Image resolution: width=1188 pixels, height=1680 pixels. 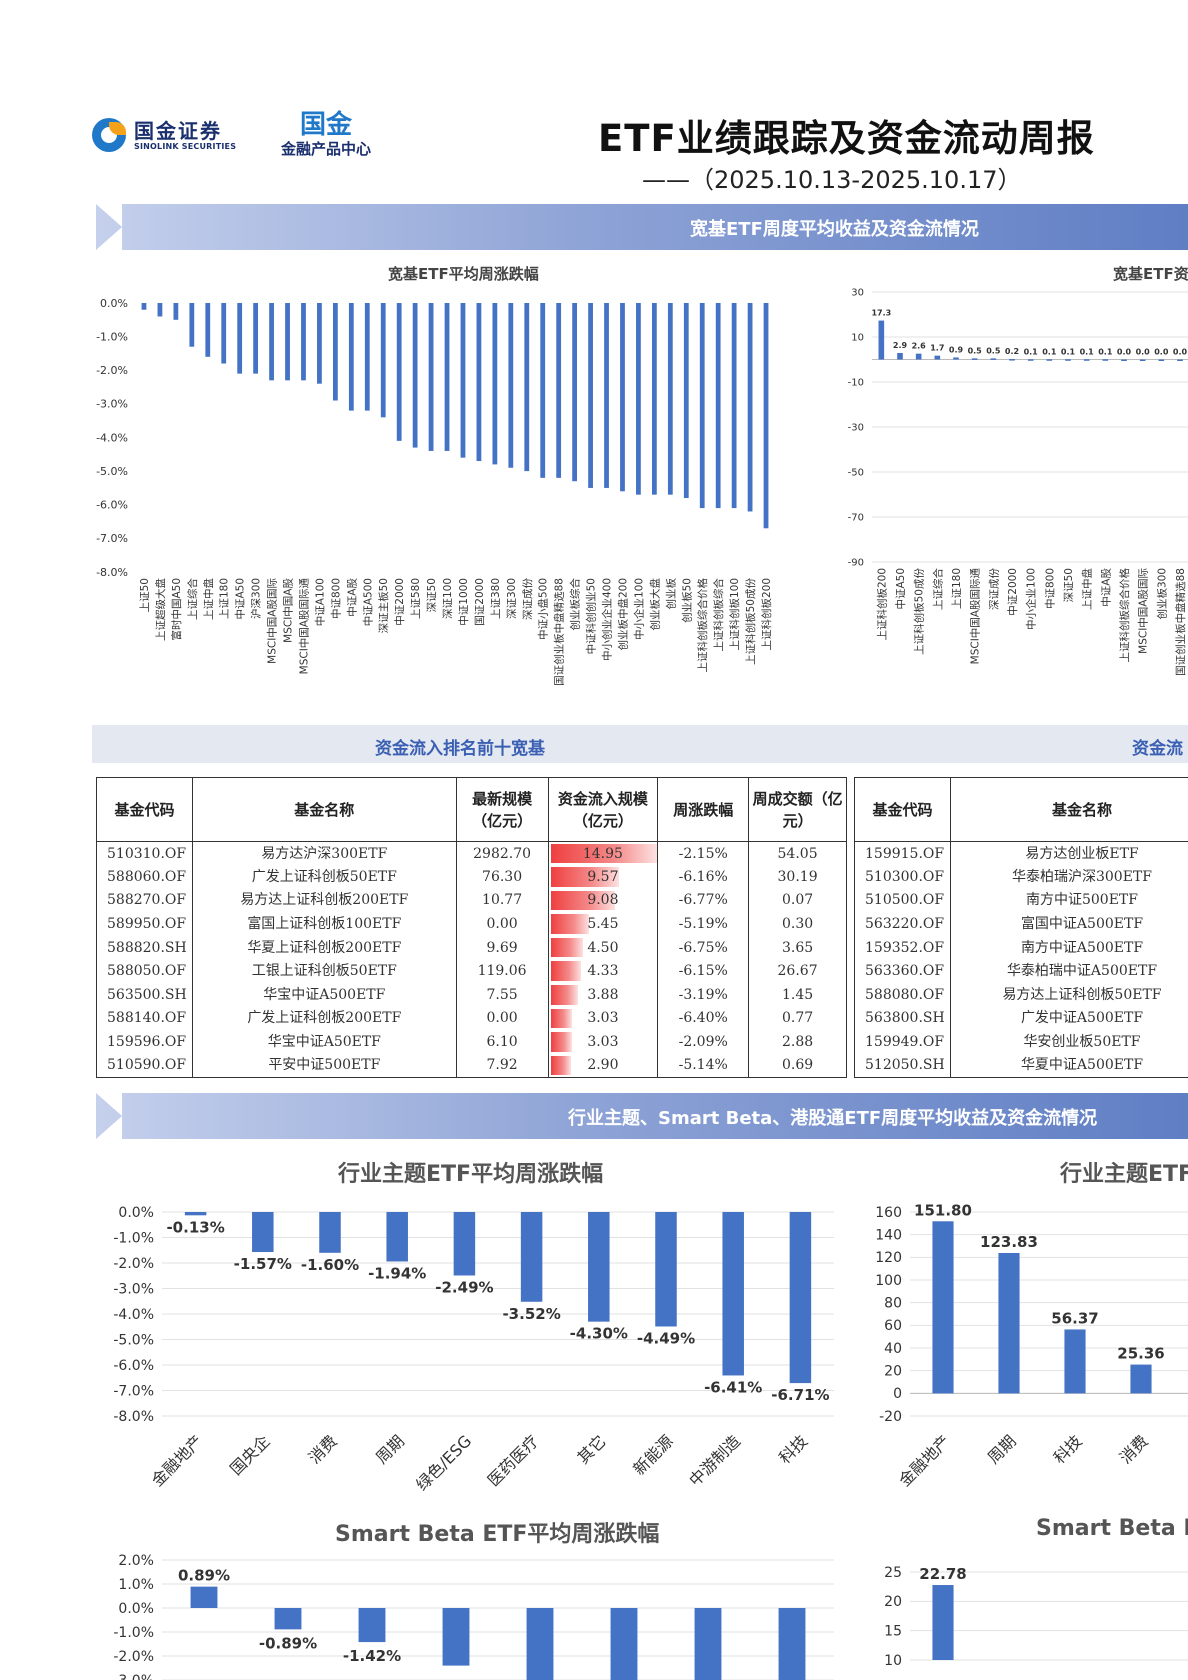 What do you see at coordinates (703, 971) in the screenshot?
I see `fund-return: -6.15%` at bounding box center [703, 971].